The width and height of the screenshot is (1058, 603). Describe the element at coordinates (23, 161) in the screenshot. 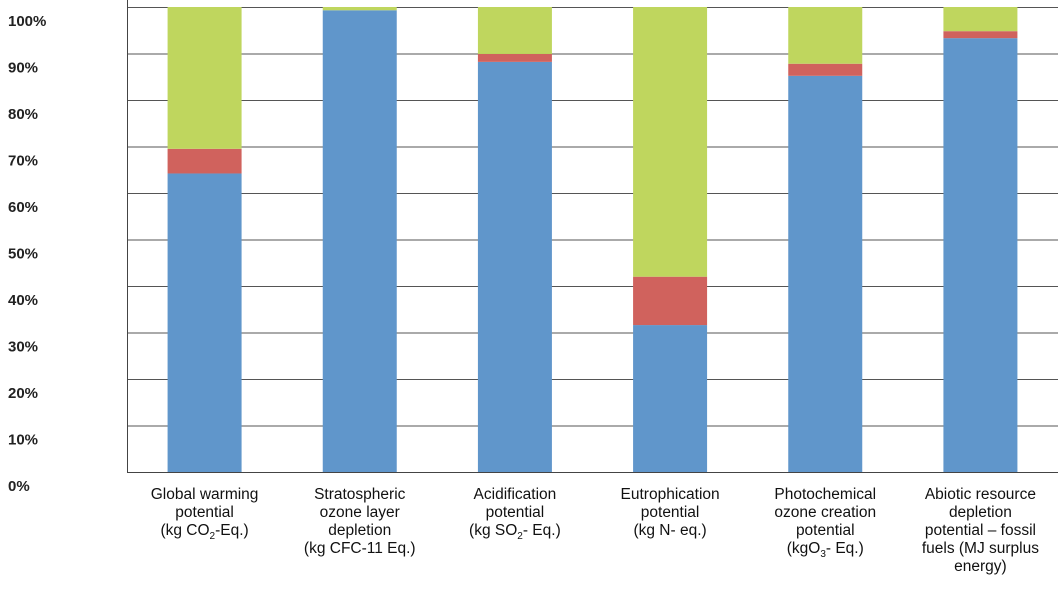

I see `y-tick-label: 70%` at that location.